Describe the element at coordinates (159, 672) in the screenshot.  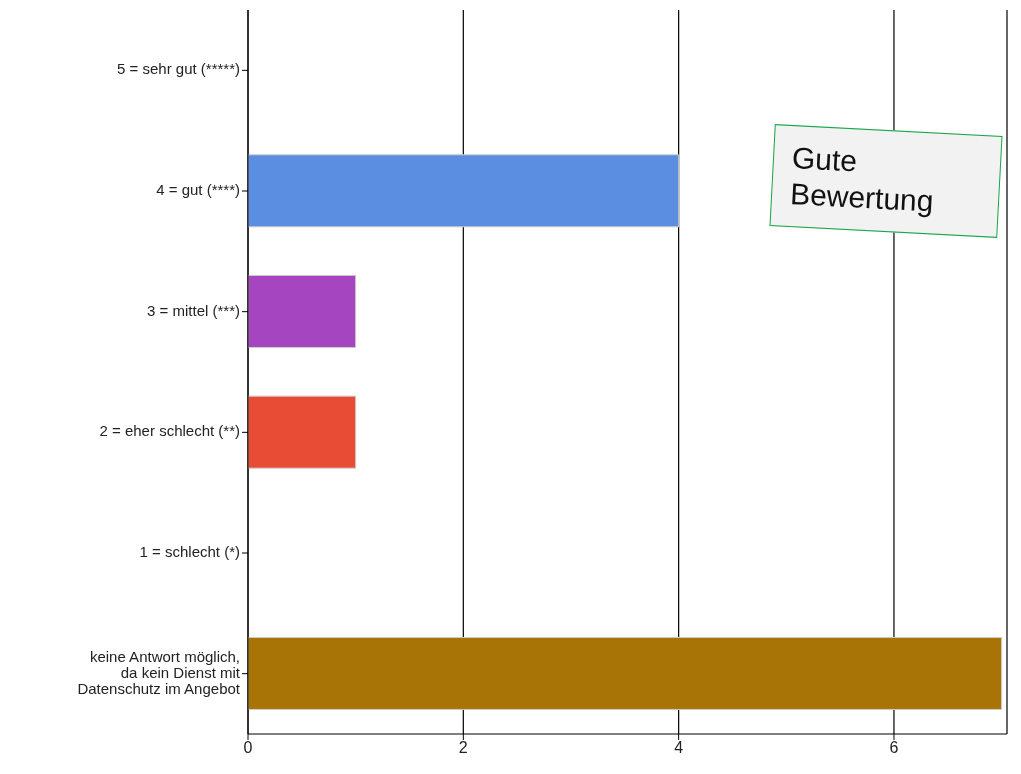
I see `y-tick-label: keine Antwort möglich, da kein Dienst mit Datenschutz im Angebot` at that location.